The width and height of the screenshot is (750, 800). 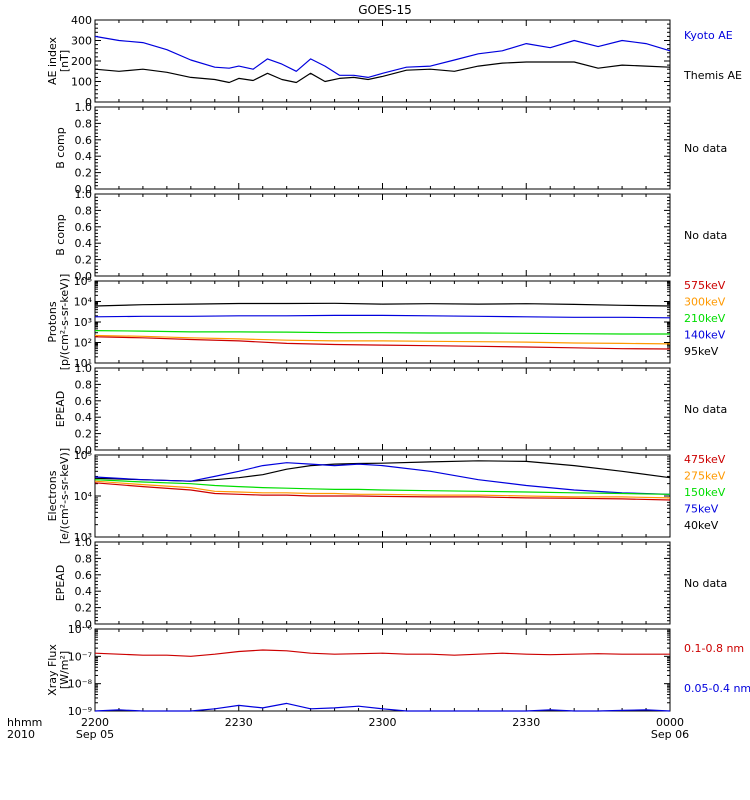 I want to click on y-tick-label: 400, so click(x=81, y=20).